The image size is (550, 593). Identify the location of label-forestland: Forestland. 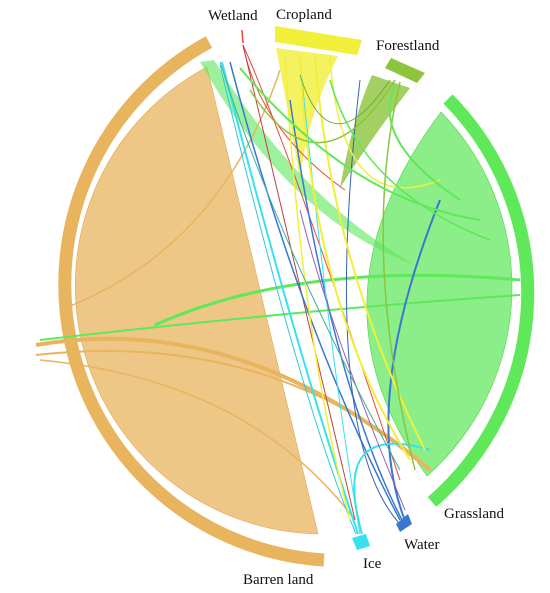
(408, 46).